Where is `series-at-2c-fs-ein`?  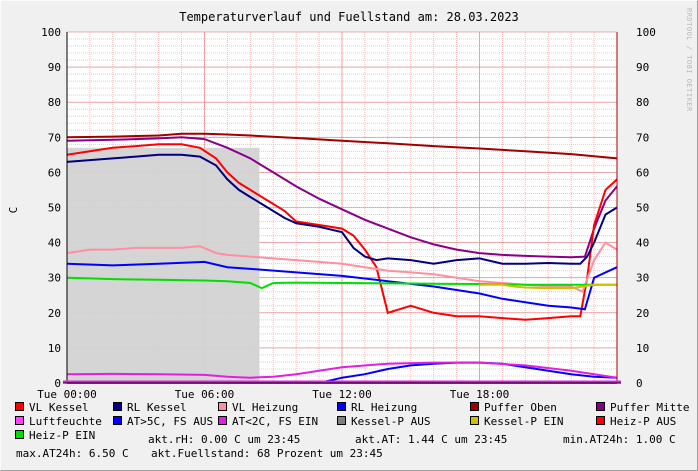 series-at-2c-fs-ein is located at coordinates (342, 370).